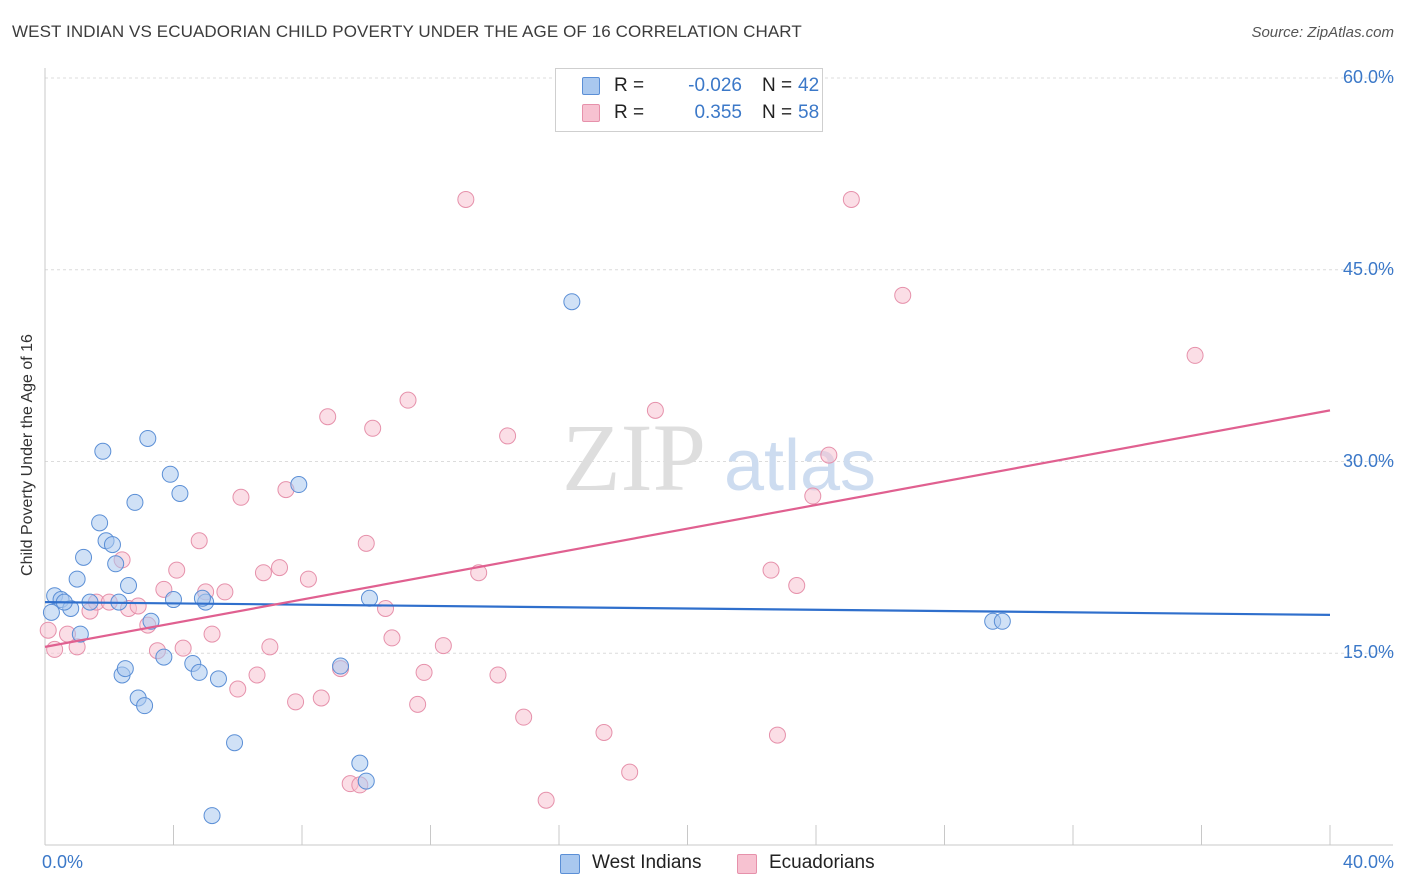 This screenshot has width=1406, height=892. Describe the element at coordinates (809, 112) in the screenshot. I see `legend-n-value: 58` at that location.